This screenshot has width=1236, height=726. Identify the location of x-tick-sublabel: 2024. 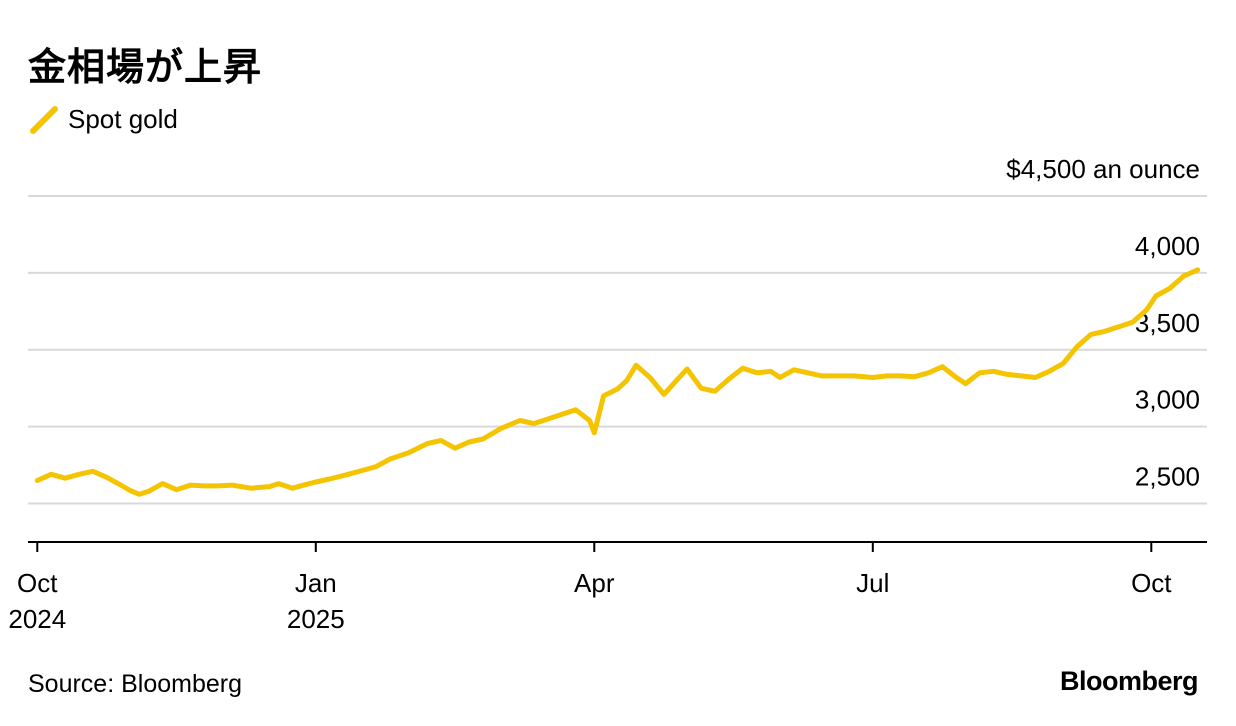
(37, 619).